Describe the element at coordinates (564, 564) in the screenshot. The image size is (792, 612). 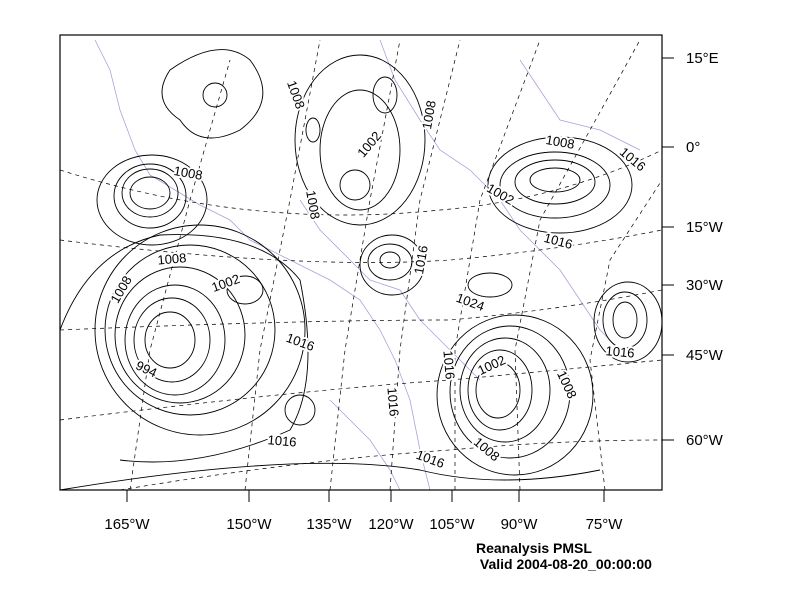
I see `title-line2: Valid 2004-08-20_00:00:00` at that location.